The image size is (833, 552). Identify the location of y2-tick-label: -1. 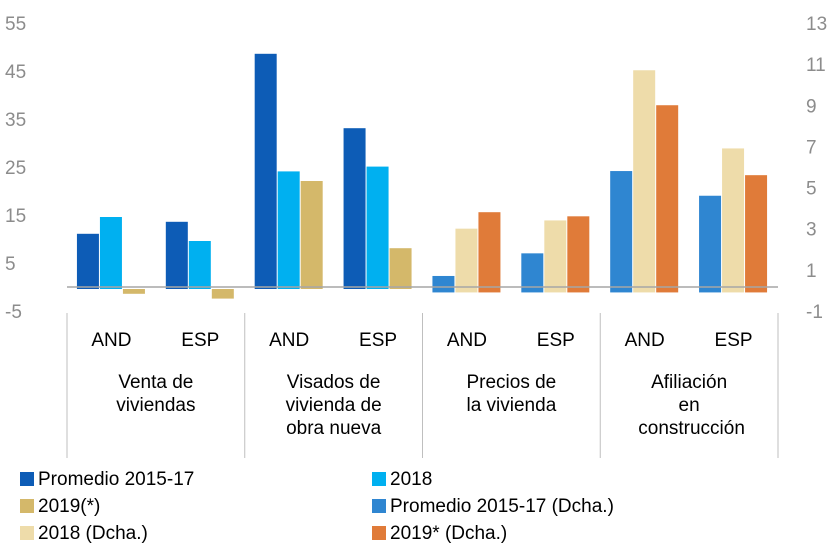
(814, 312).